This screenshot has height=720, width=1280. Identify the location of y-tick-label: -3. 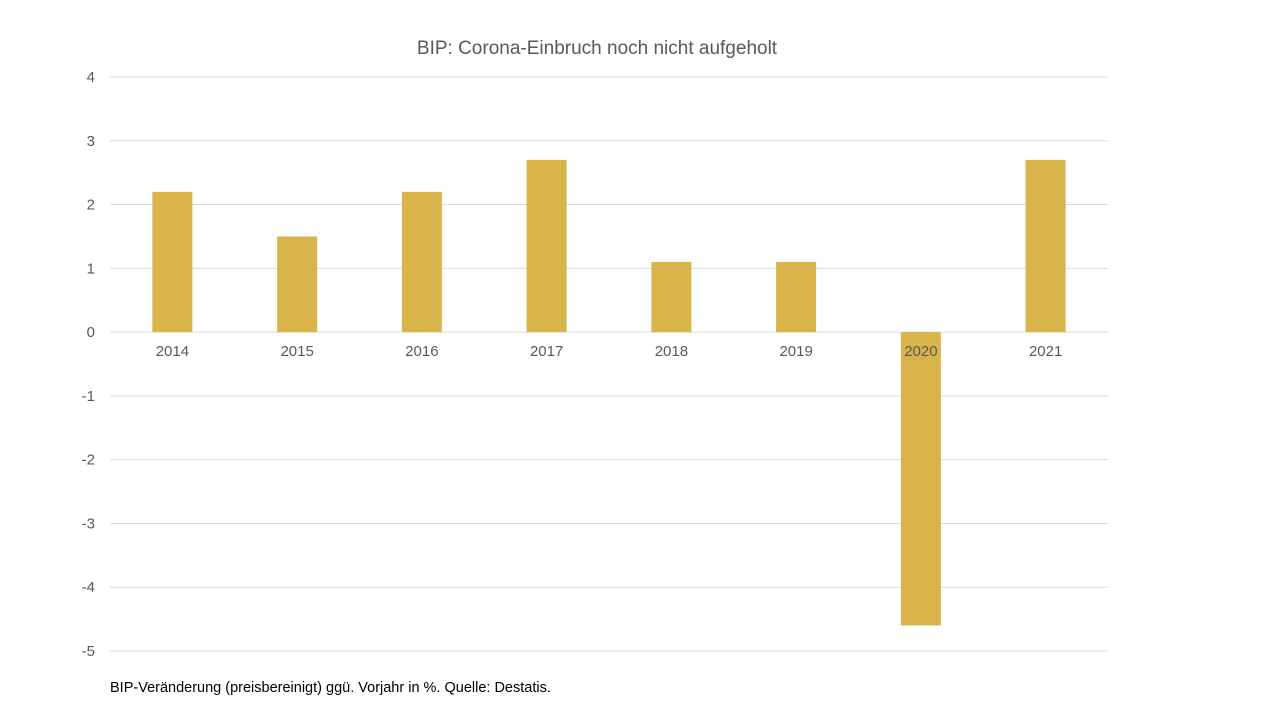
(88, 523).